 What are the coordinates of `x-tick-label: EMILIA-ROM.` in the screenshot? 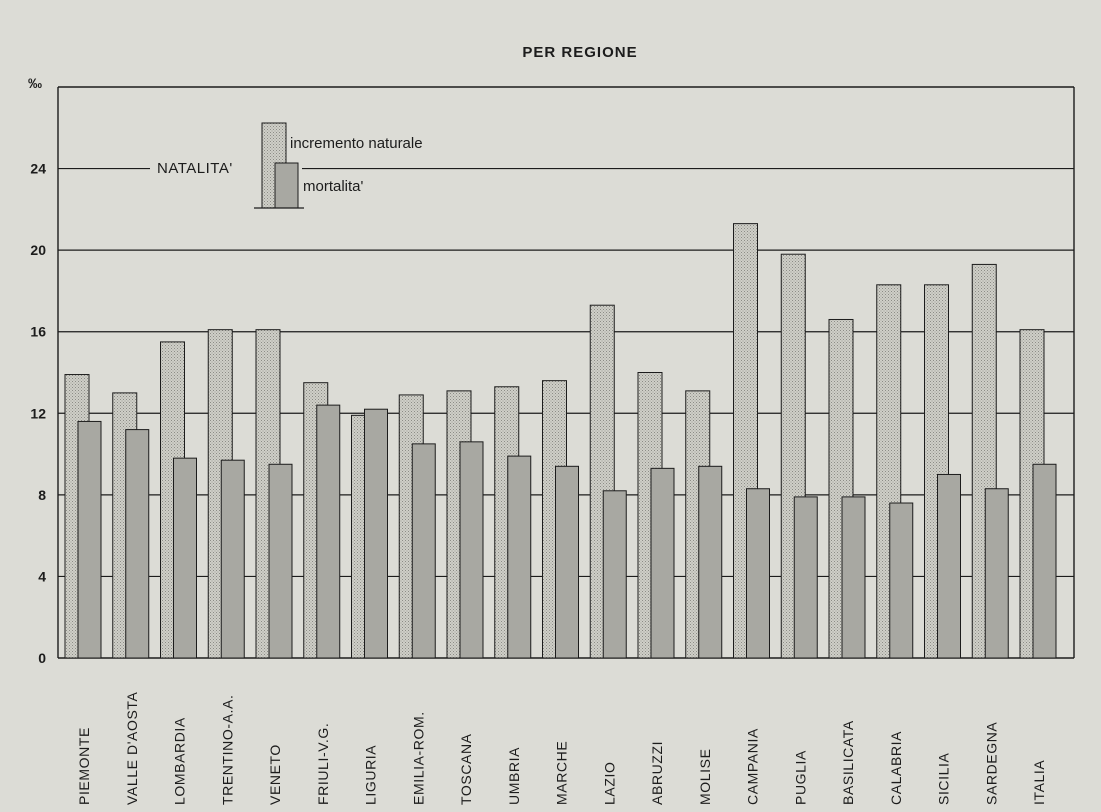 It's located at (418, 758).